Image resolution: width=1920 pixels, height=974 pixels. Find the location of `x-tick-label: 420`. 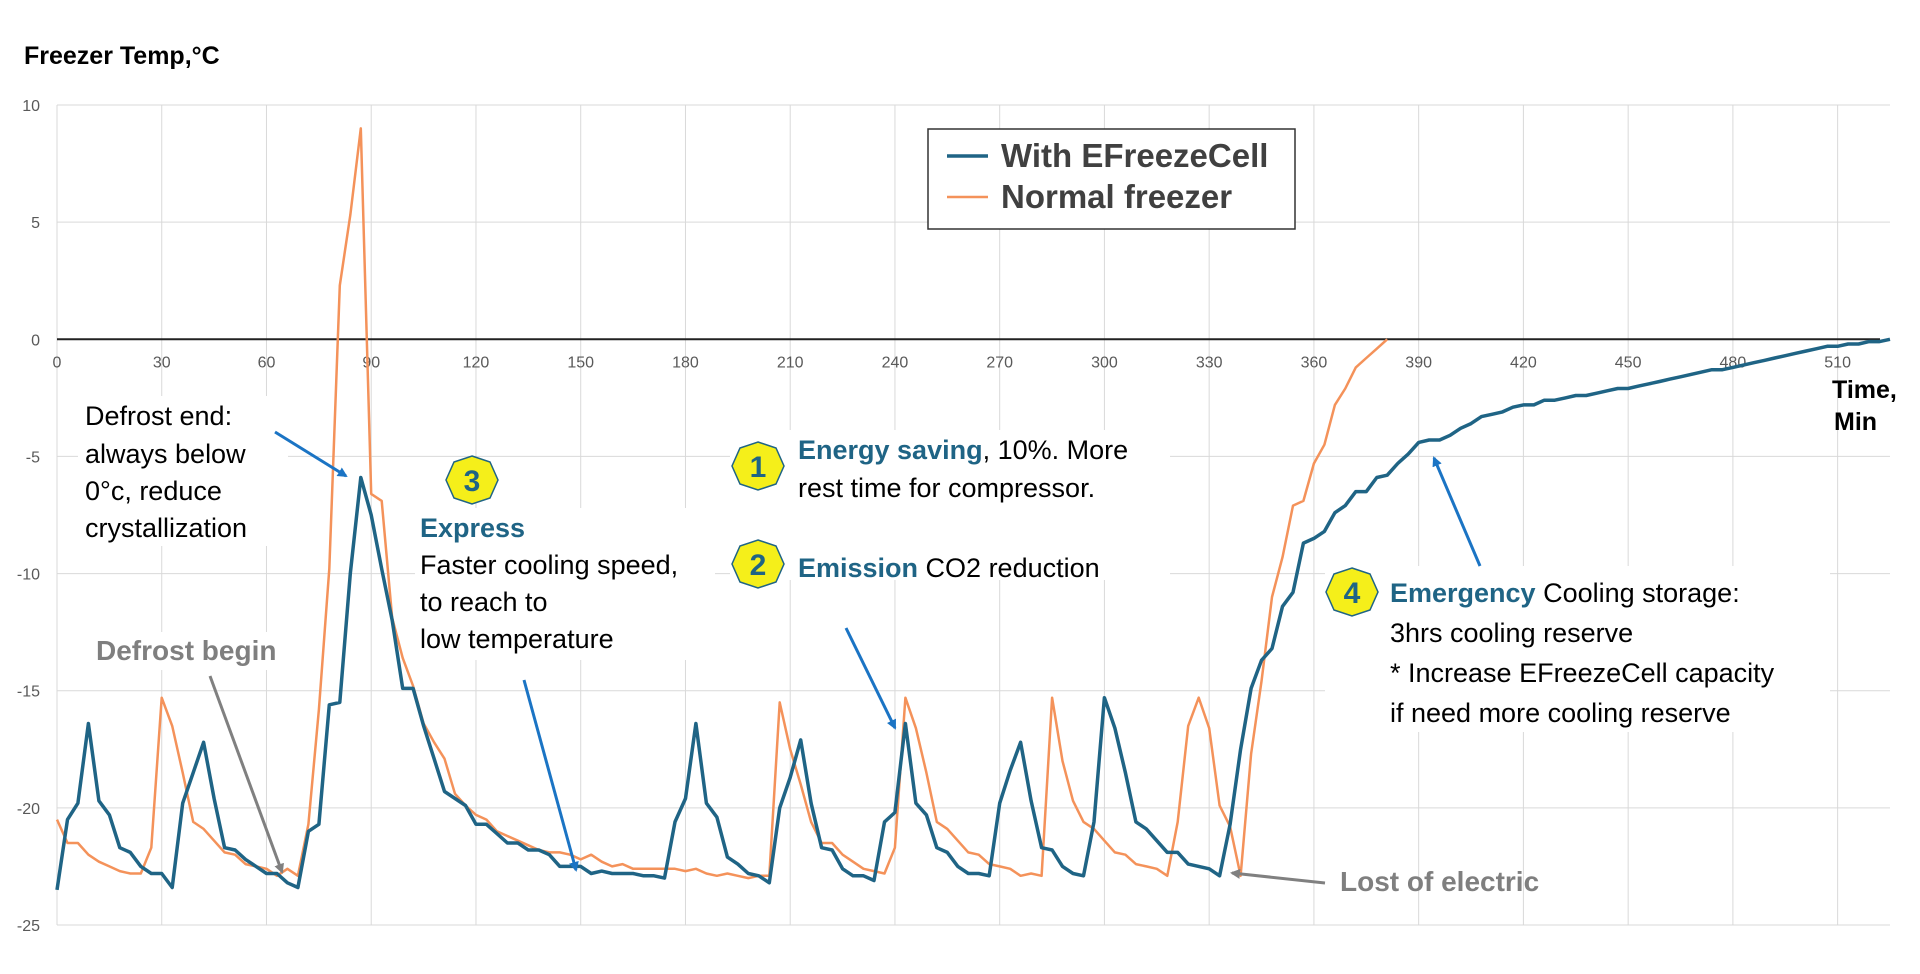

x-tick-label: 420 is located at coordinates (1523, 362).